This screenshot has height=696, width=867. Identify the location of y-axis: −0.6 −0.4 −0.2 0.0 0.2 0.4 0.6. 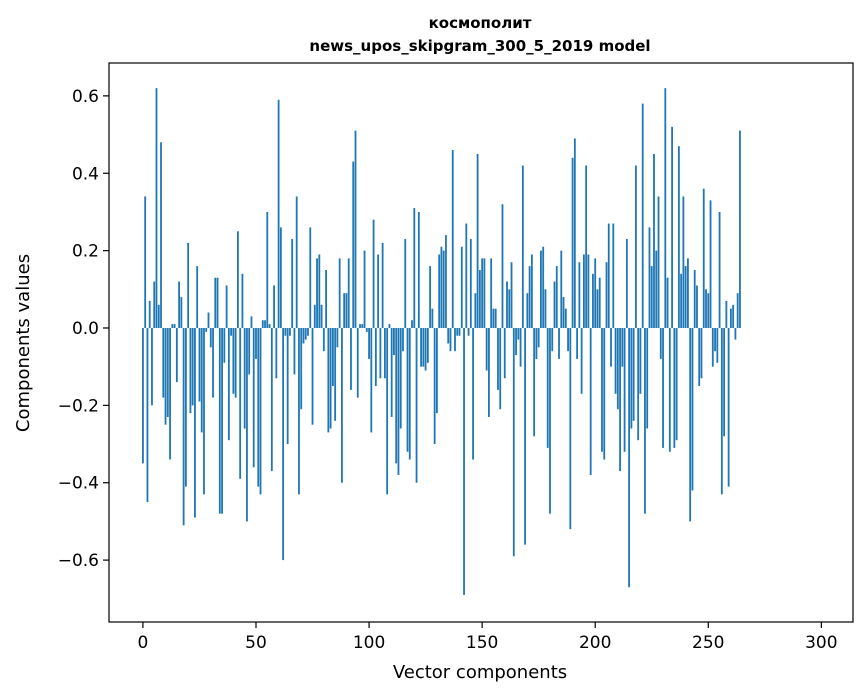
(83, 329).